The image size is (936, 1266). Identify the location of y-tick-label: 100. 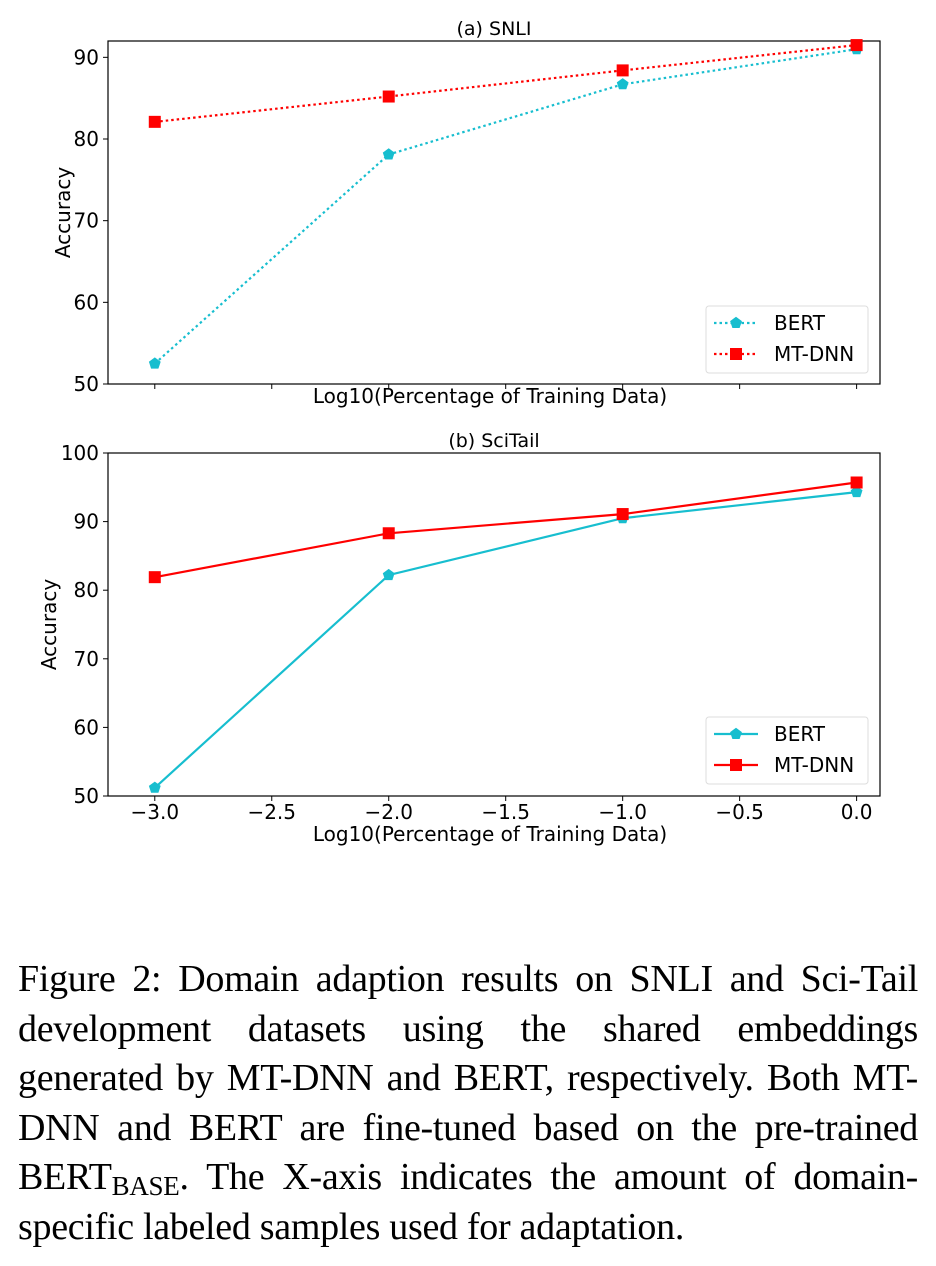
(80, 453).